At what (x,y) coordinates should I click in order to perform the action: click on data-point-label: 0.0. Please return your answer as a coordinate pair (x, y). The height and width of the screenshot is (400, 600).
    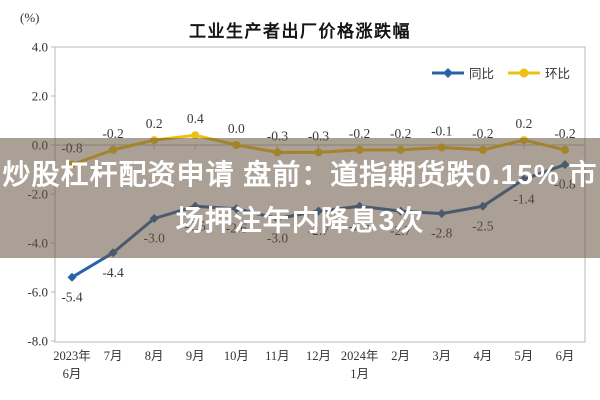
    Looking at the image, I should click on (236, 128).